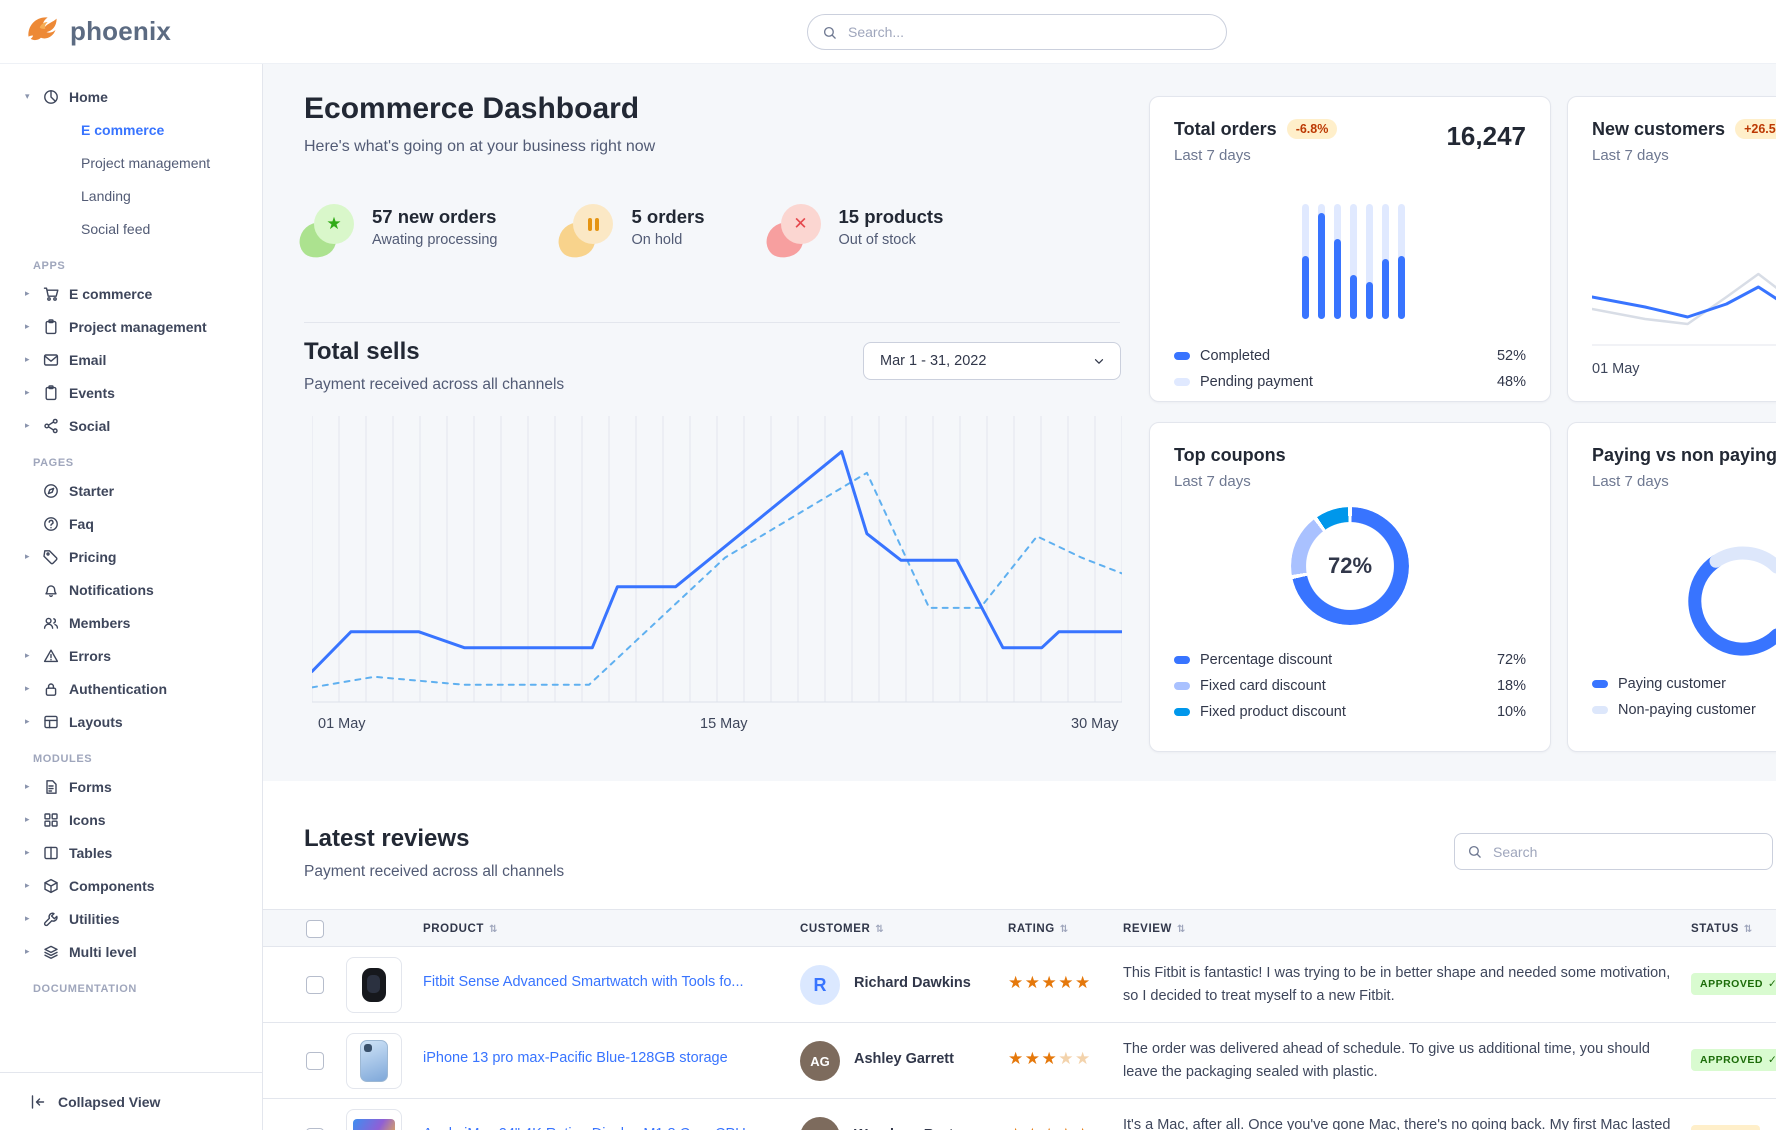  What do you see at coordinates (1722, 929) in the screenshot?
I see `column-header-status: STATUS ⇅` at bounding box center [1722, 929].